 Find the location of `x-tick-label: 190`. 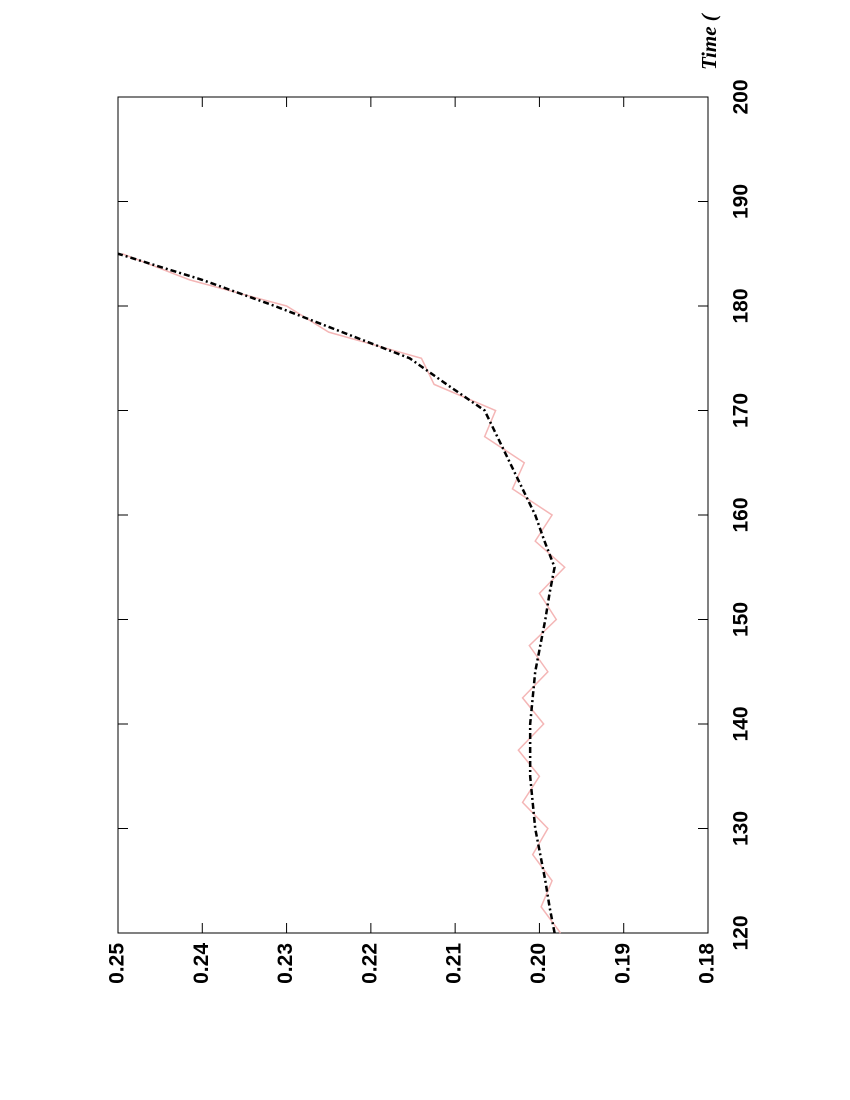

x-tick-label: 190 is located at coordinates (741, 201).